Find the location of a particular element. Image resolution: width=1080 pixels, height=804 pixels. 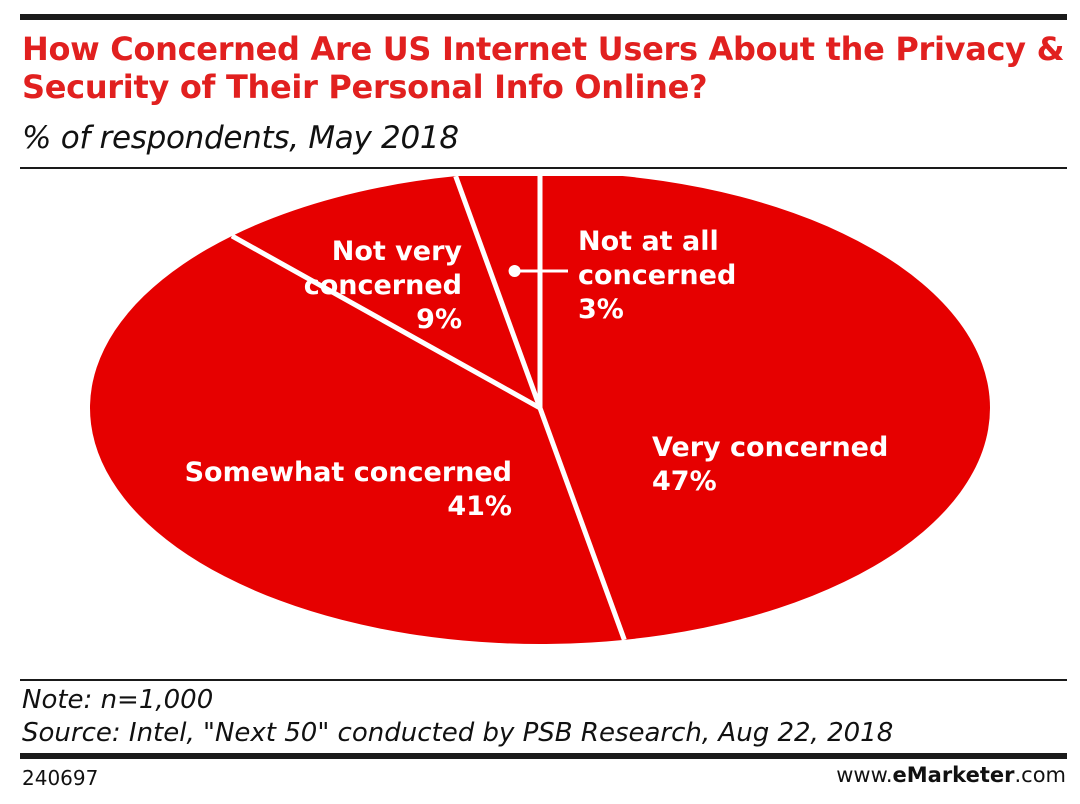

slice-label-not-very-concerned: Not very concerned is located at coordinates (383, 268).